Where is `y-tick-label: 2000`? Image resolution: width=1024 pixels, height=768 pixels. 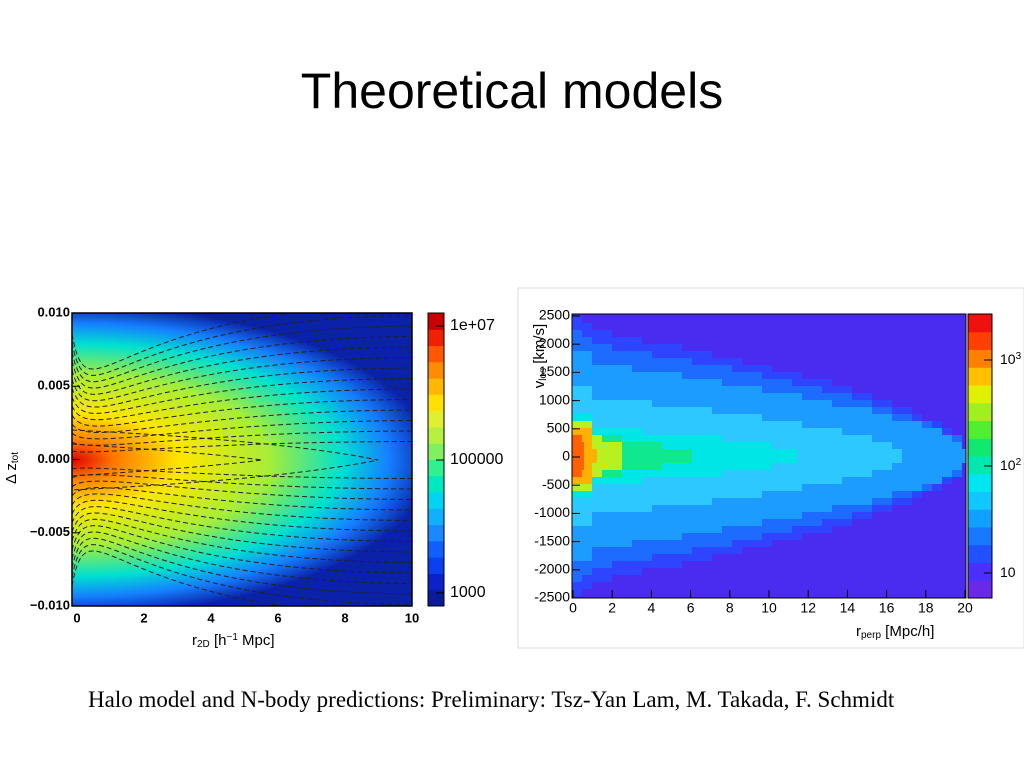
y-tick-label: 2000 is located at coordinates (554, 343).